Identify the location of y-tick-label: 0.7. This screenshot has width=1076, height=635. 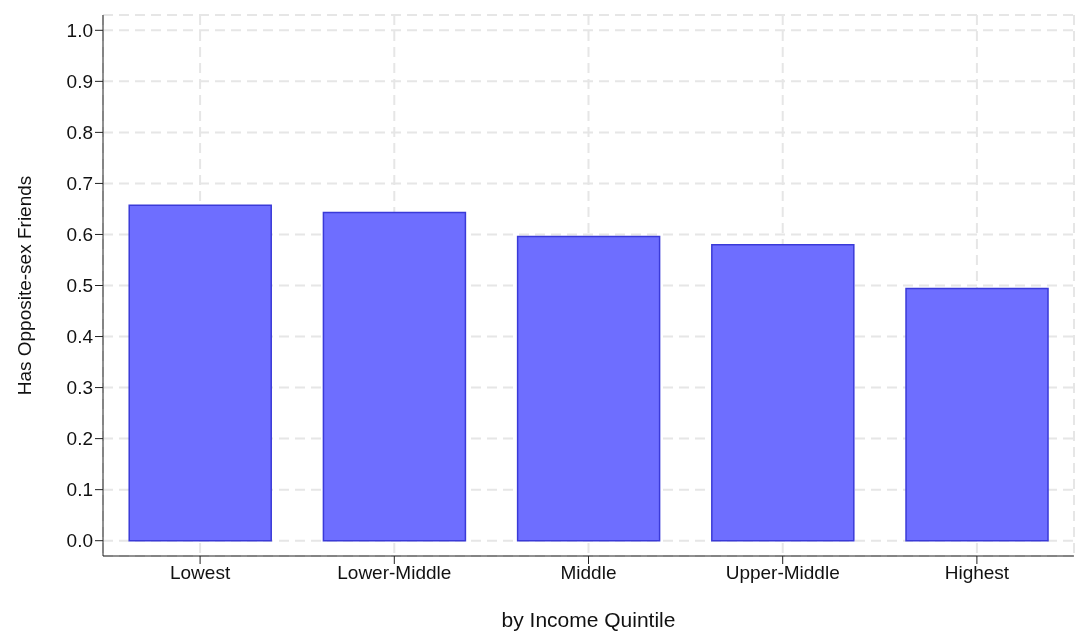
(79, 184).